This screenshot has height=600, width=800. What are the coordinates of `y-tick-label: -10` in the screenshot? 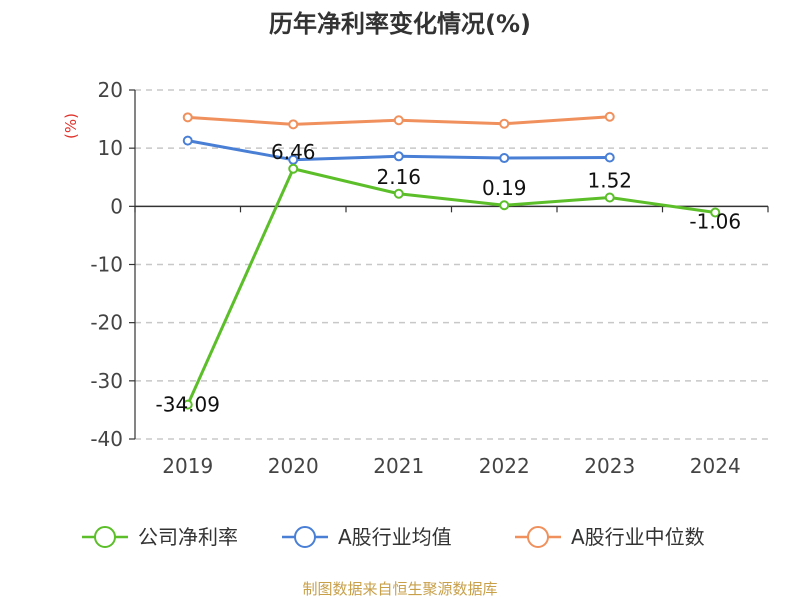 It's located at (106, 265).